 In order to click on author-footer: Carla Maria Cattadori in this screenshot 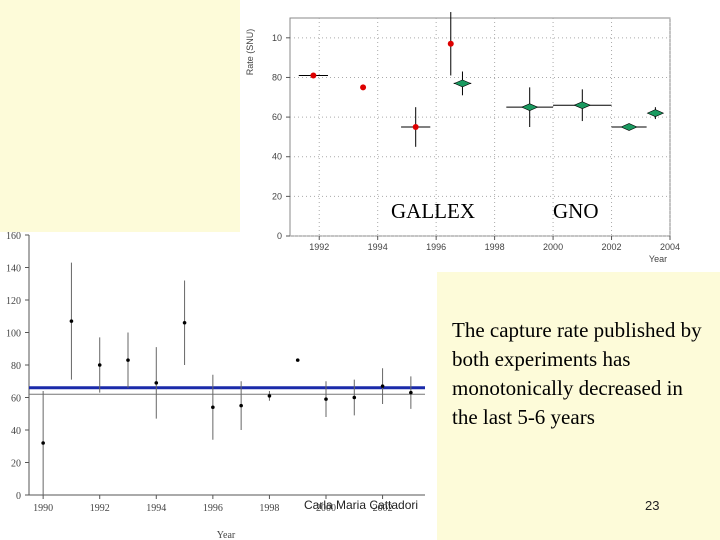, I will do `click(361, 505)`.